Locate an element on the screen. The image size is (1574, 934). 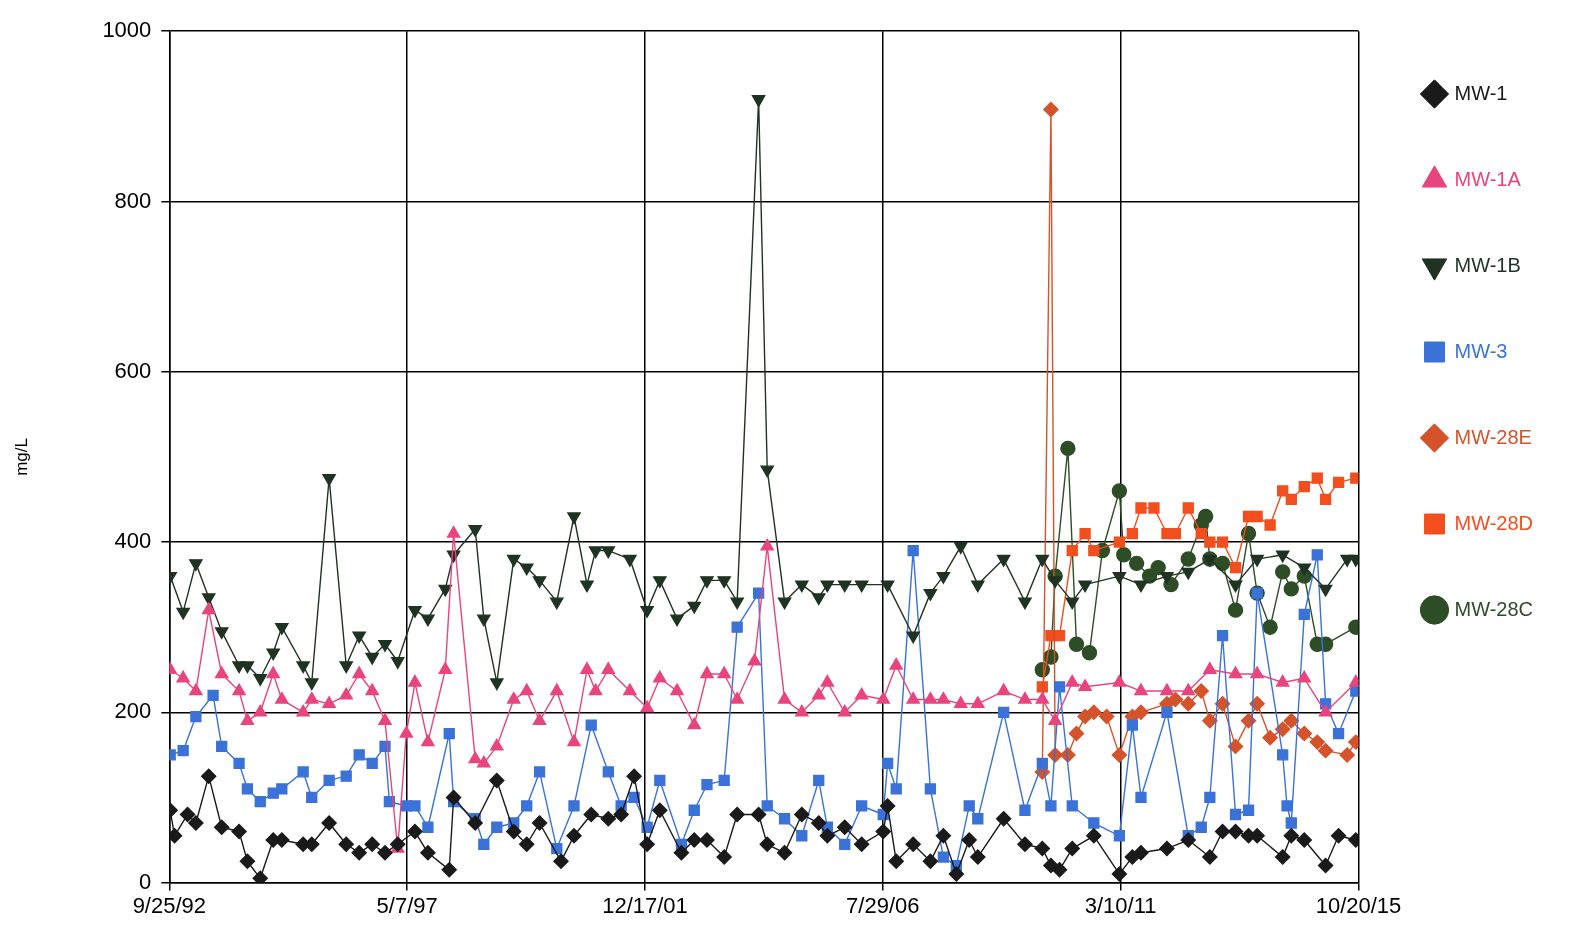
legend-label: MW-3 is located at coordinates (1481, 350).